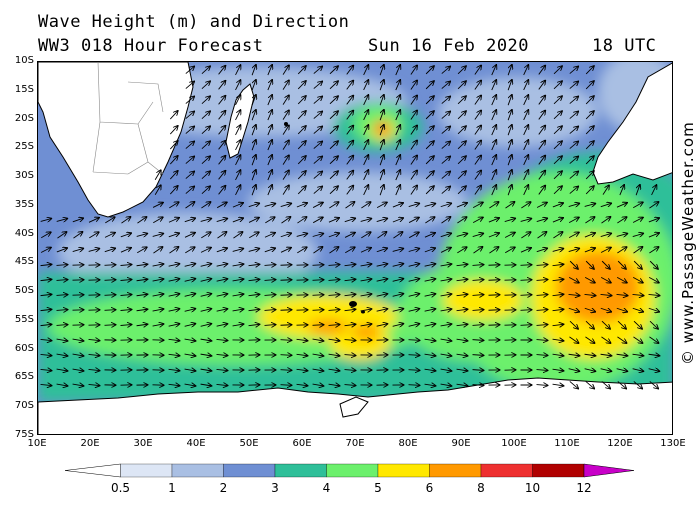  I want to click on lat-label: 60S, so click(24, 348).